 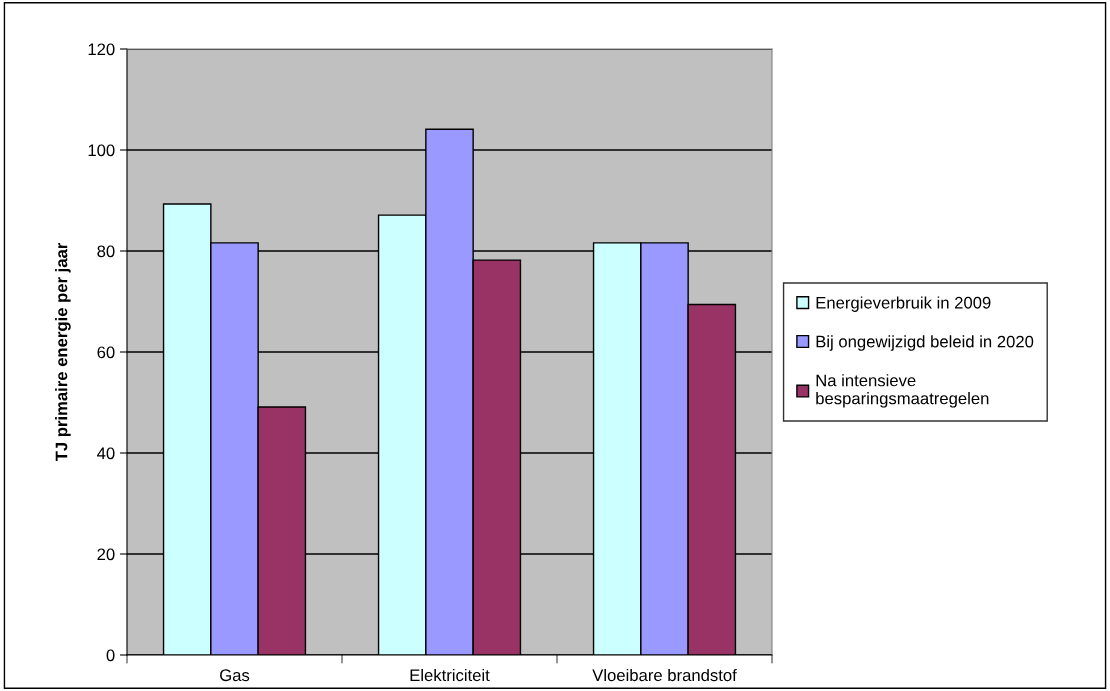 What do you see at coordinates (902, 391) in the screenshot?
I see `legend-label: Na intensieve besparingsmaatregelen` at bounding box center [902, 391].